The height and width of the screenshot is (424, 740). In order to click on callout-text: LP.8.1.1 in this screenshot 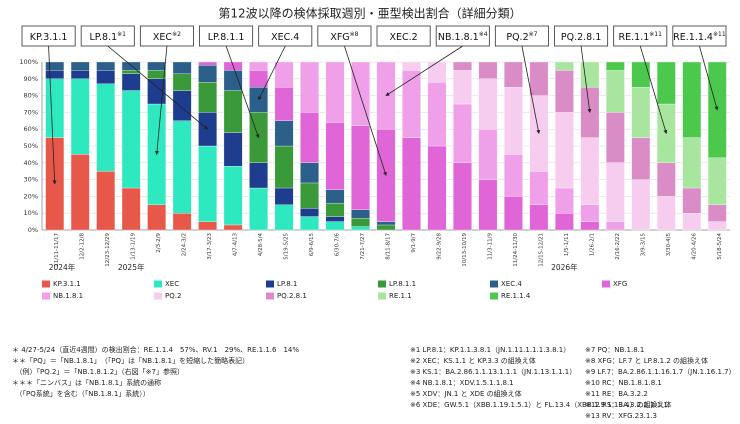, I will do `click(226, 37)`.